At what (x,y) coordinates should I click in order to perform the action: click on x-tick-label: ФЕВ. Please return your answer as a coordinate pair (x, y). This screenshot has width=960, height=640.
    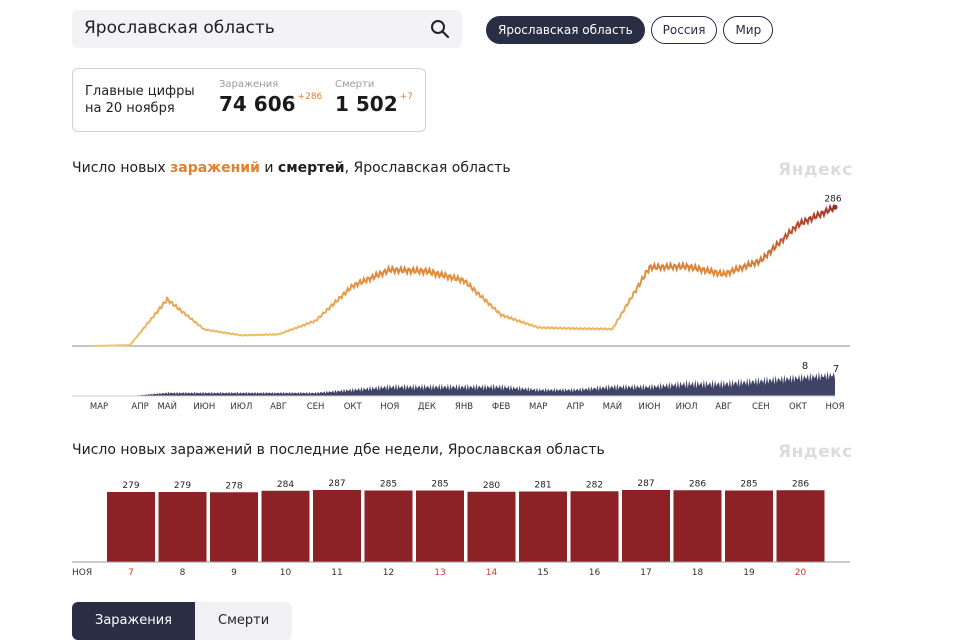
    Looking at the image, I should click on (501, 407).